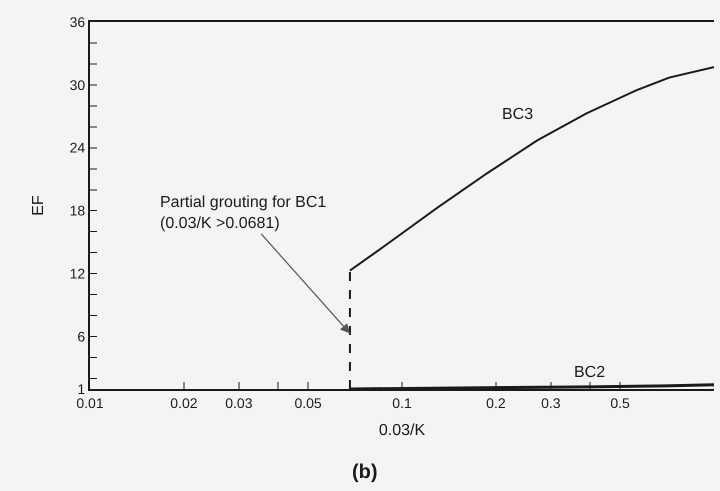 This screenshot has width=720, height=491. Describe the element at coordinates (78, 210) in the screenshot. I see `y-tick-label: 18` at that location.